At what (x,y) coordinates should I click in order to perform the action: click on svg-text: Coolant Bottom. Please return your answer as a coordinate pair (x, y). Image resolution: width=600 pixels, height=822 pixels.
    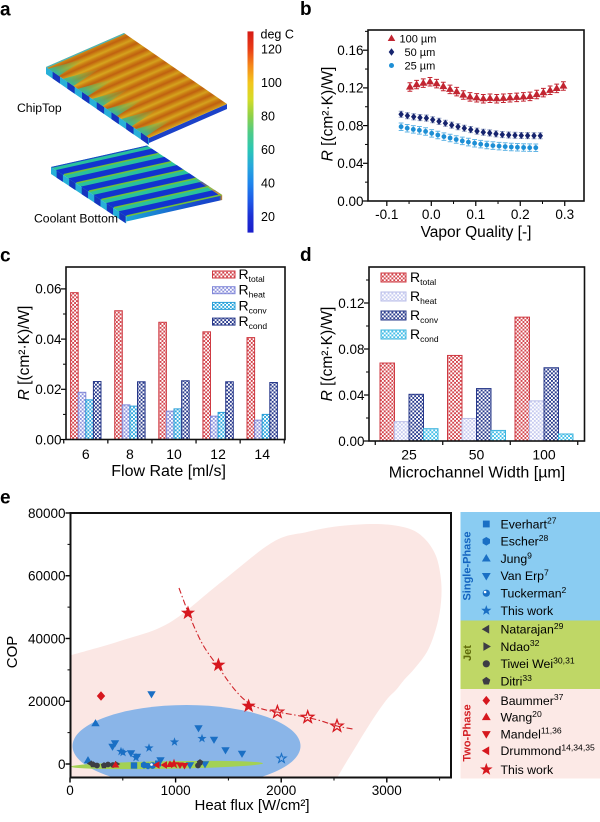
    Looking at the image, I should click on (76, 219).